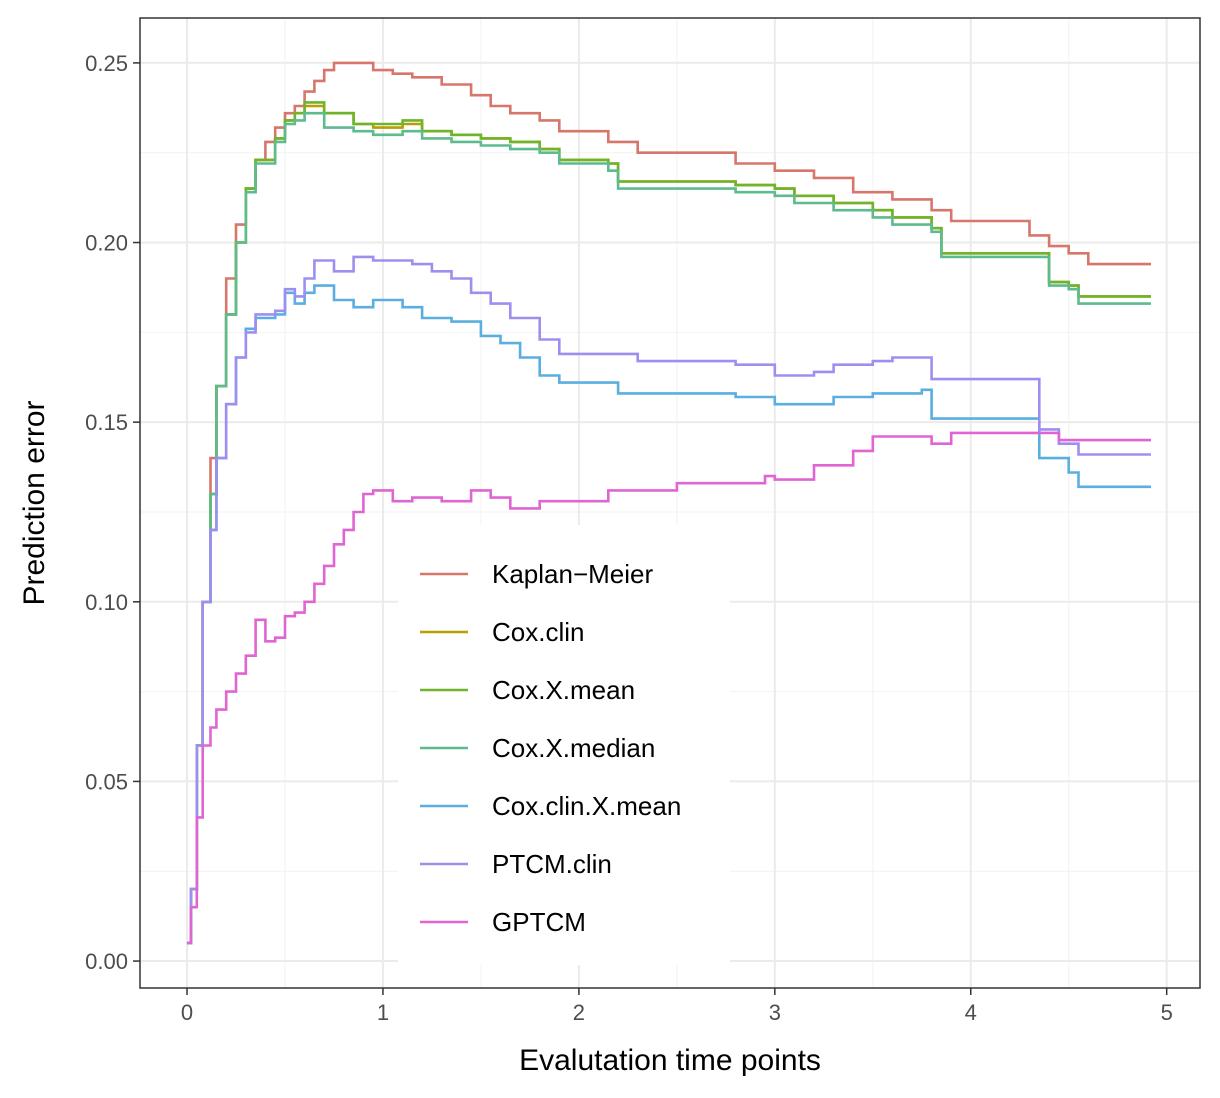  I want to click on x-axis-title: Evalutation time points, so click(670, 1060).